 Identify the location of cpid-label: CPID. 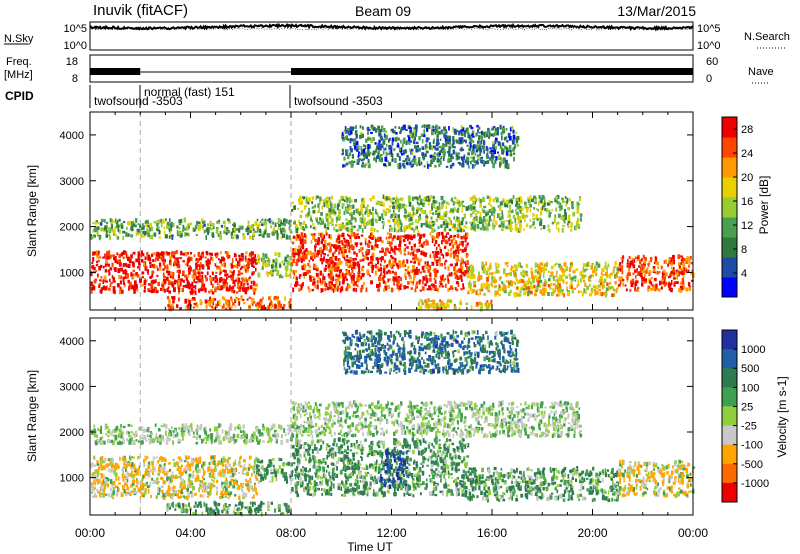
(19, 96).